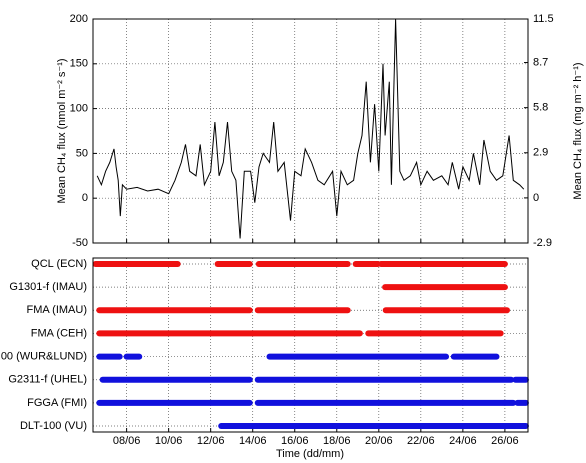 This screenshot has height=463, width=586. I want to click on x-tick-label: 08/06, so click(127, 441).